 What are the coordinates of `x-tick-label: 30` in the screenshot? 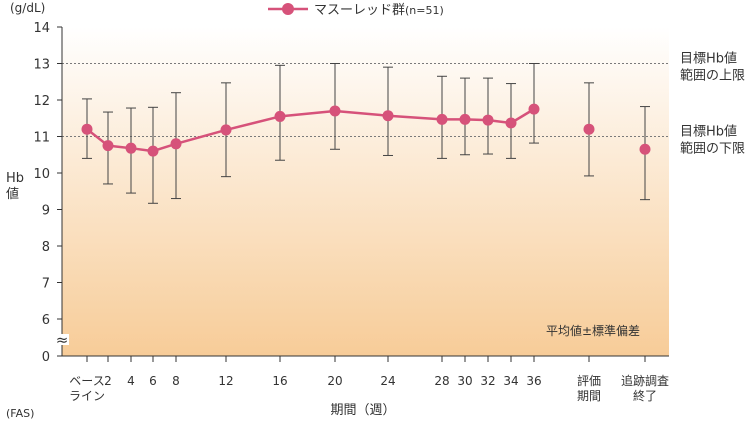 It's located at (464, 381).